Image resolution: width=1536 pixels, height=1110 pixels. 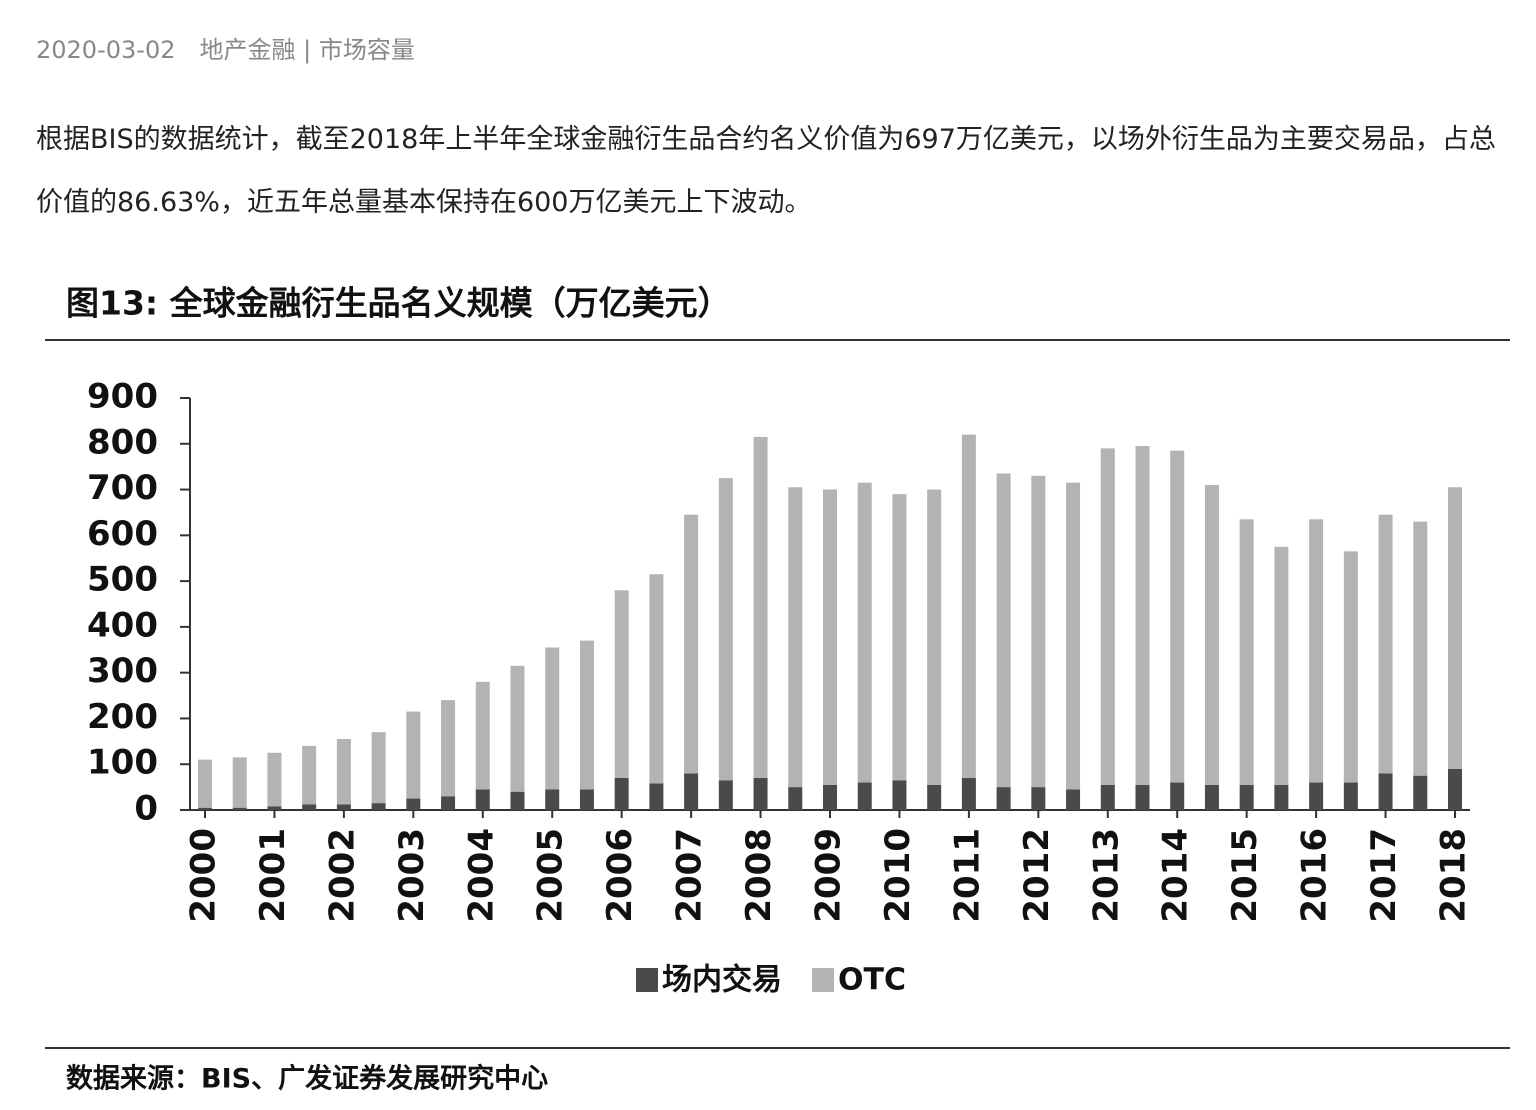 I want to click on y-tick-label: 400, so click(x=122, y=625).